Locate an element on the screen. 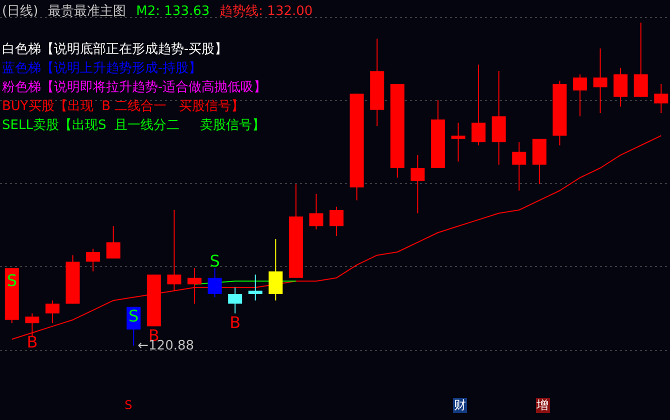 This screenshot has width=670, height=420. text: 财 is located at coordinates (460, 405).